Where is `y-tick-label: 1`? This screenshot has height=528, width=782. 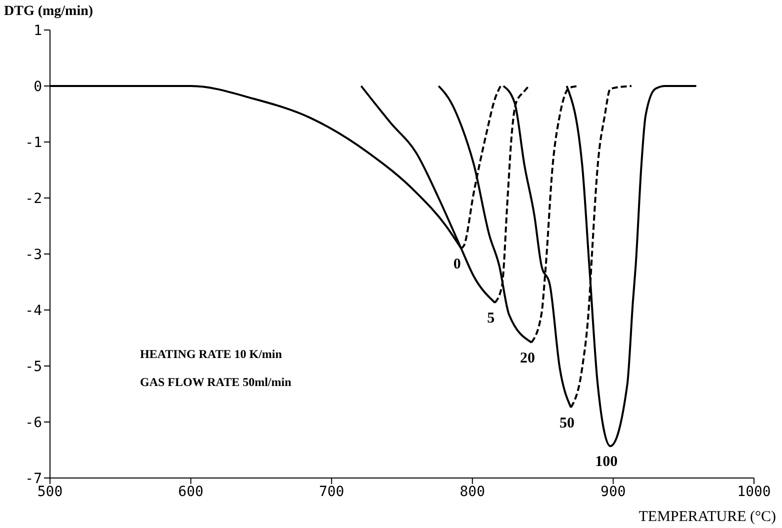 y-tick-label: 1 is located at coordinates (38, 30).